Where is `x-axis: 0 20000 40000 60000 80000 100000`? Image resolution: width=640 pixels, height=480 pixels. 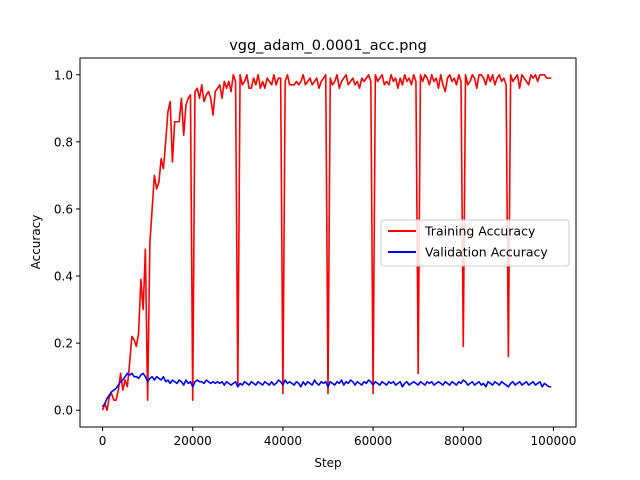 x-axis: 0 20000 40000 60000 80000 100000 is located at coordinates (338, 437).